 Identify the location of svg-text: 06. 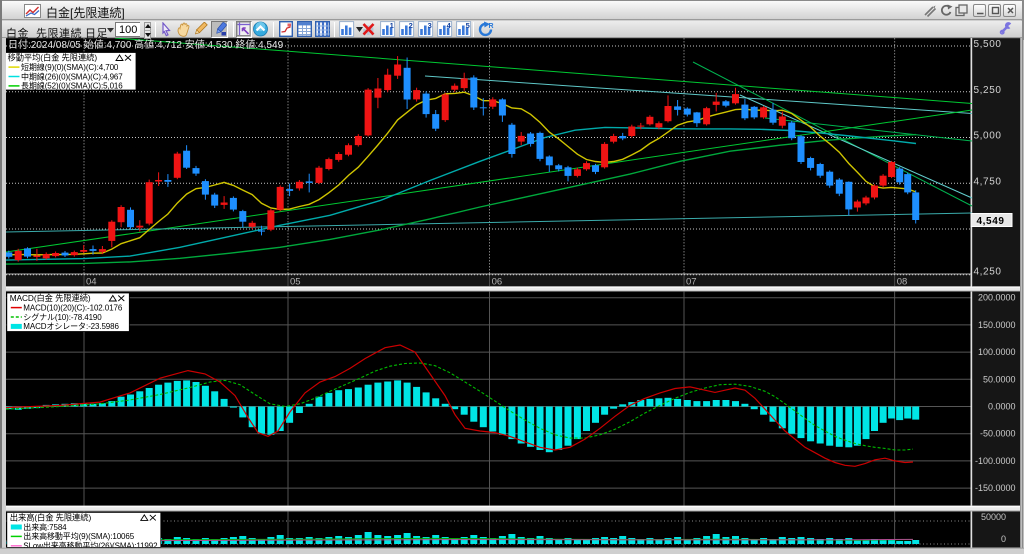
(497, 282).